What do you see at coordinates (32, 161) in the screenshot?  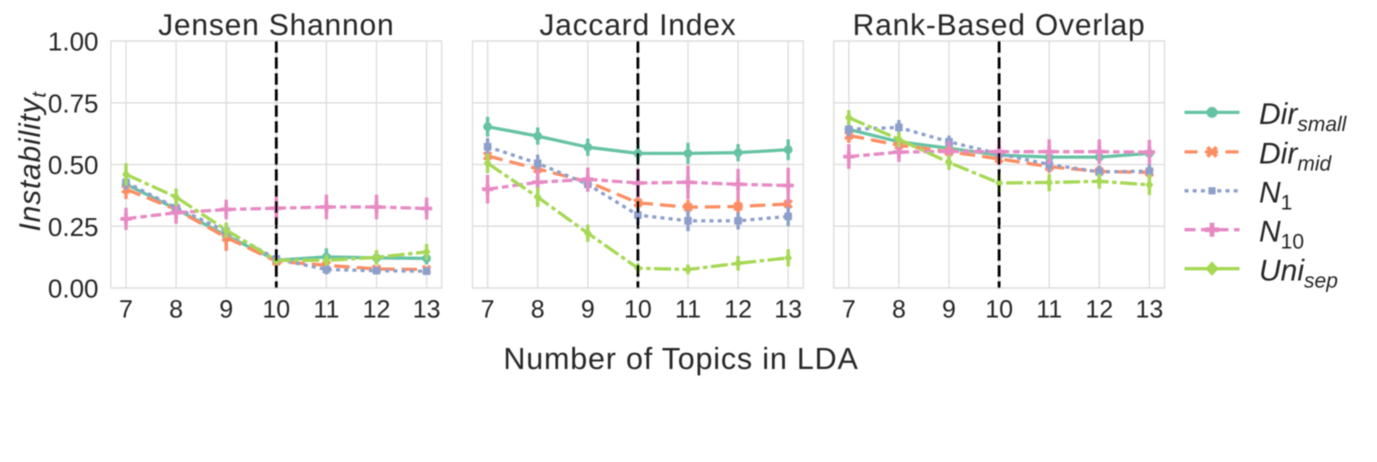 I see `svg-text: Instabilityt` at bounding box center [32, 161].